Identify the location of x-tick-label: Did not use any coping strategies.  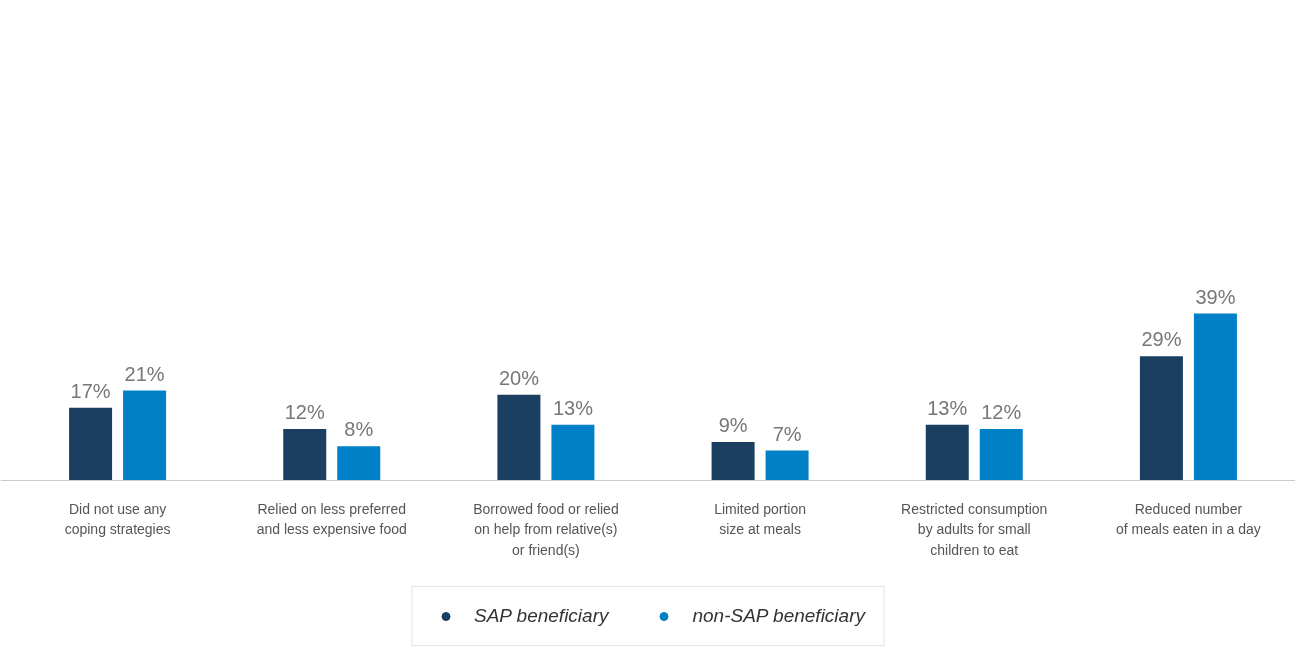
(117, 519).